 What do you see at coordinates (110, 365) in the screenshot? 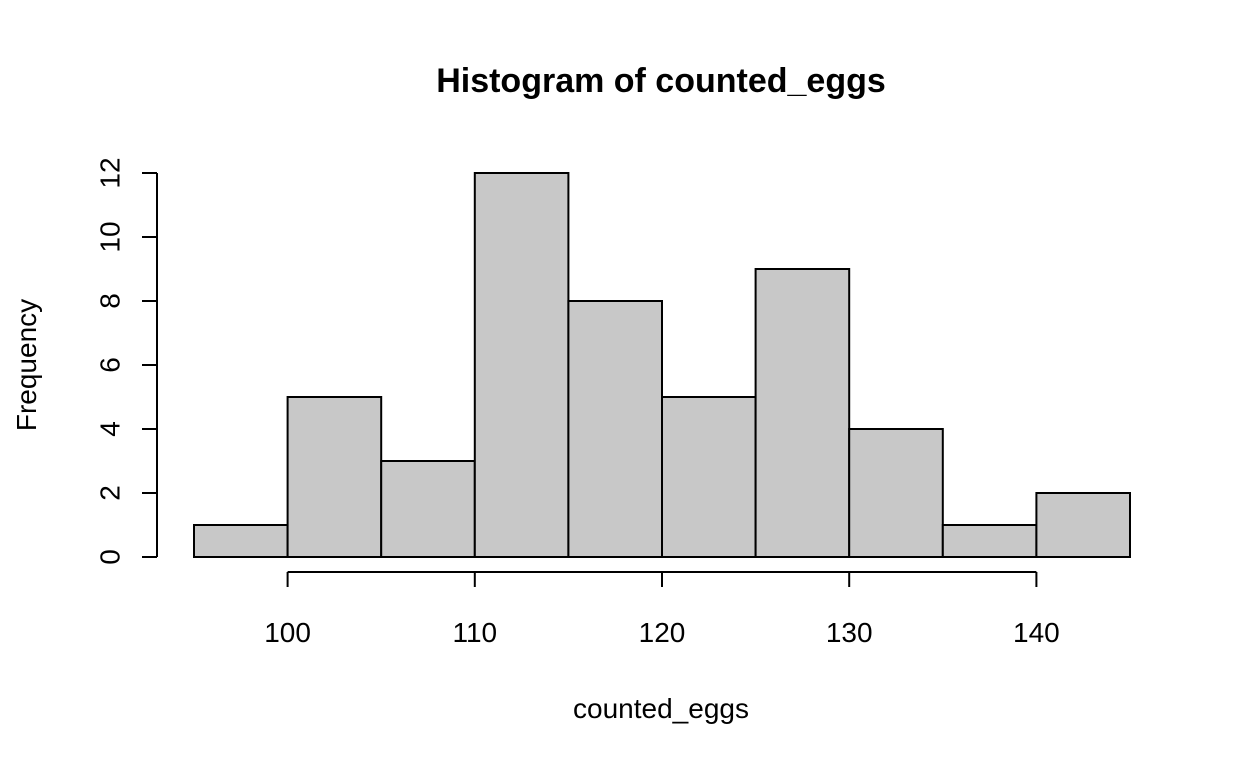
I see `y-tick-label-6: 6` at bounding box center [110, 365].